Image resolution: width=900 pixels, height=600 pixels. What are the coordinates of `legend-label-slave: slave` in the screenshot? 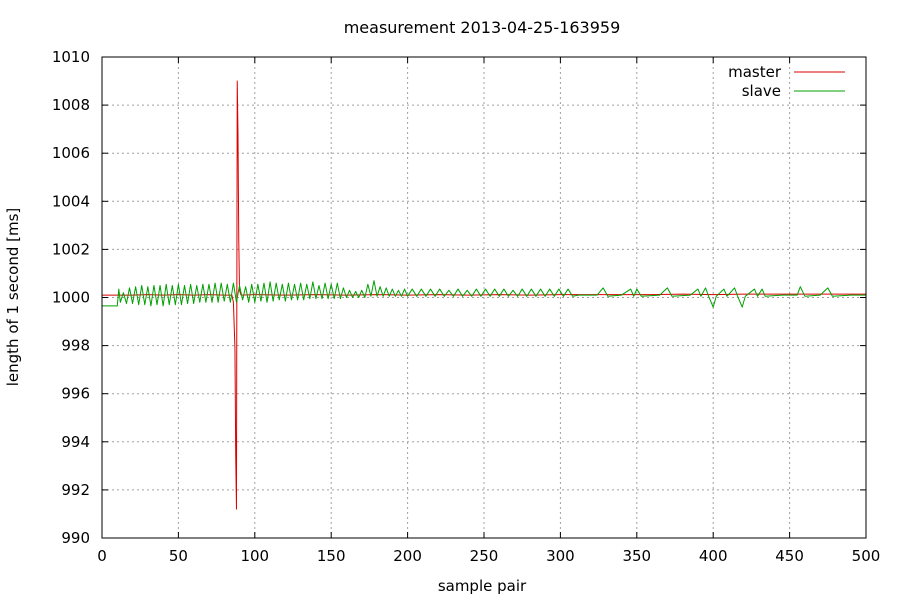 It's located at (761, 91).